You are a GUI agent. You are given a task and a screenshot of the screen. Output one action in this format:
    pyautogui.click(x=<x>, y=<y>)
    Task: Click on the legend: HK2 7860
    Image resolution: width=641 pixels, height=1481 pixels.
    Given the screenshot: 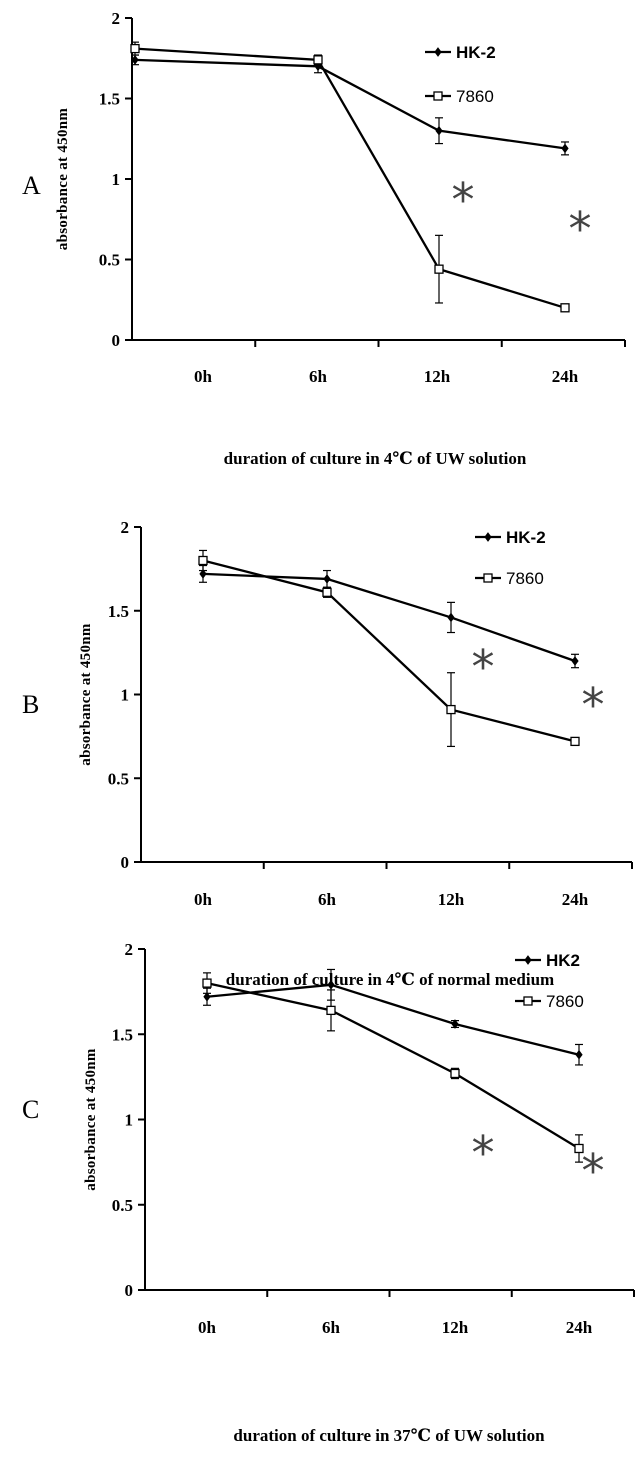 What is the action you would take?
    pyautogui.click(x=549, y=981)
    